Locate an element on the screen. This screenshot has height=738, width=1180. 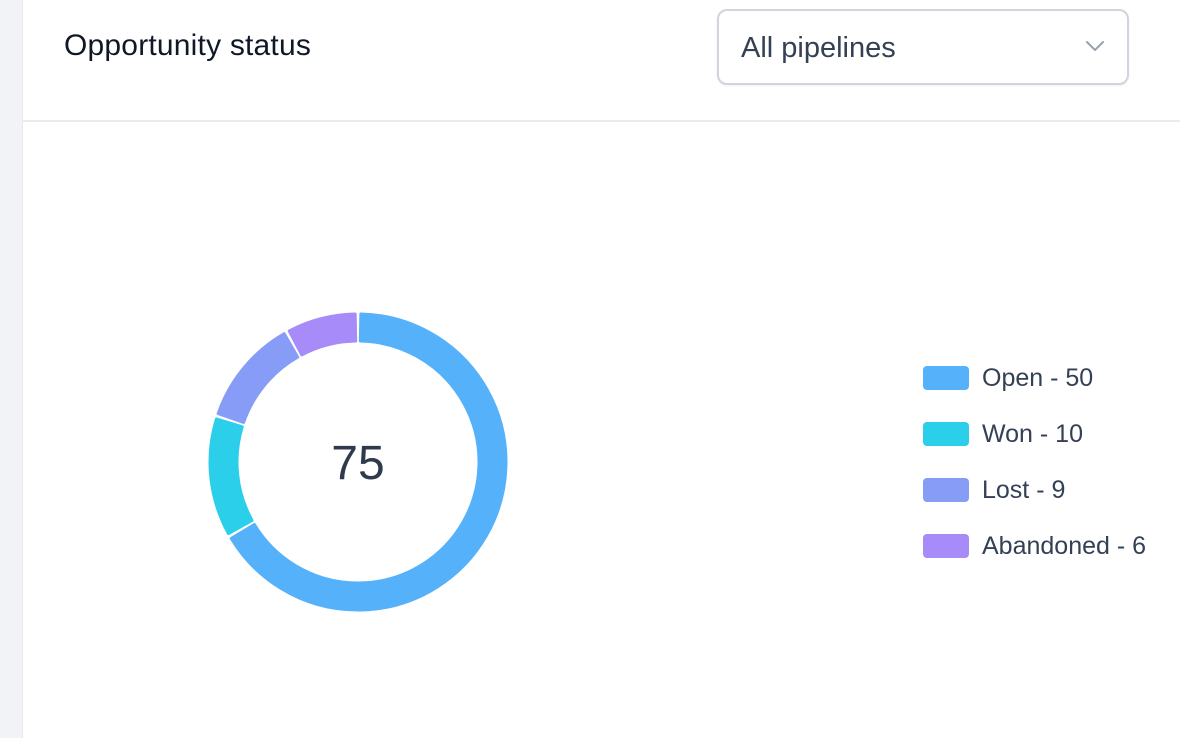
donut-segment-won is located at coordinates (231, 476).